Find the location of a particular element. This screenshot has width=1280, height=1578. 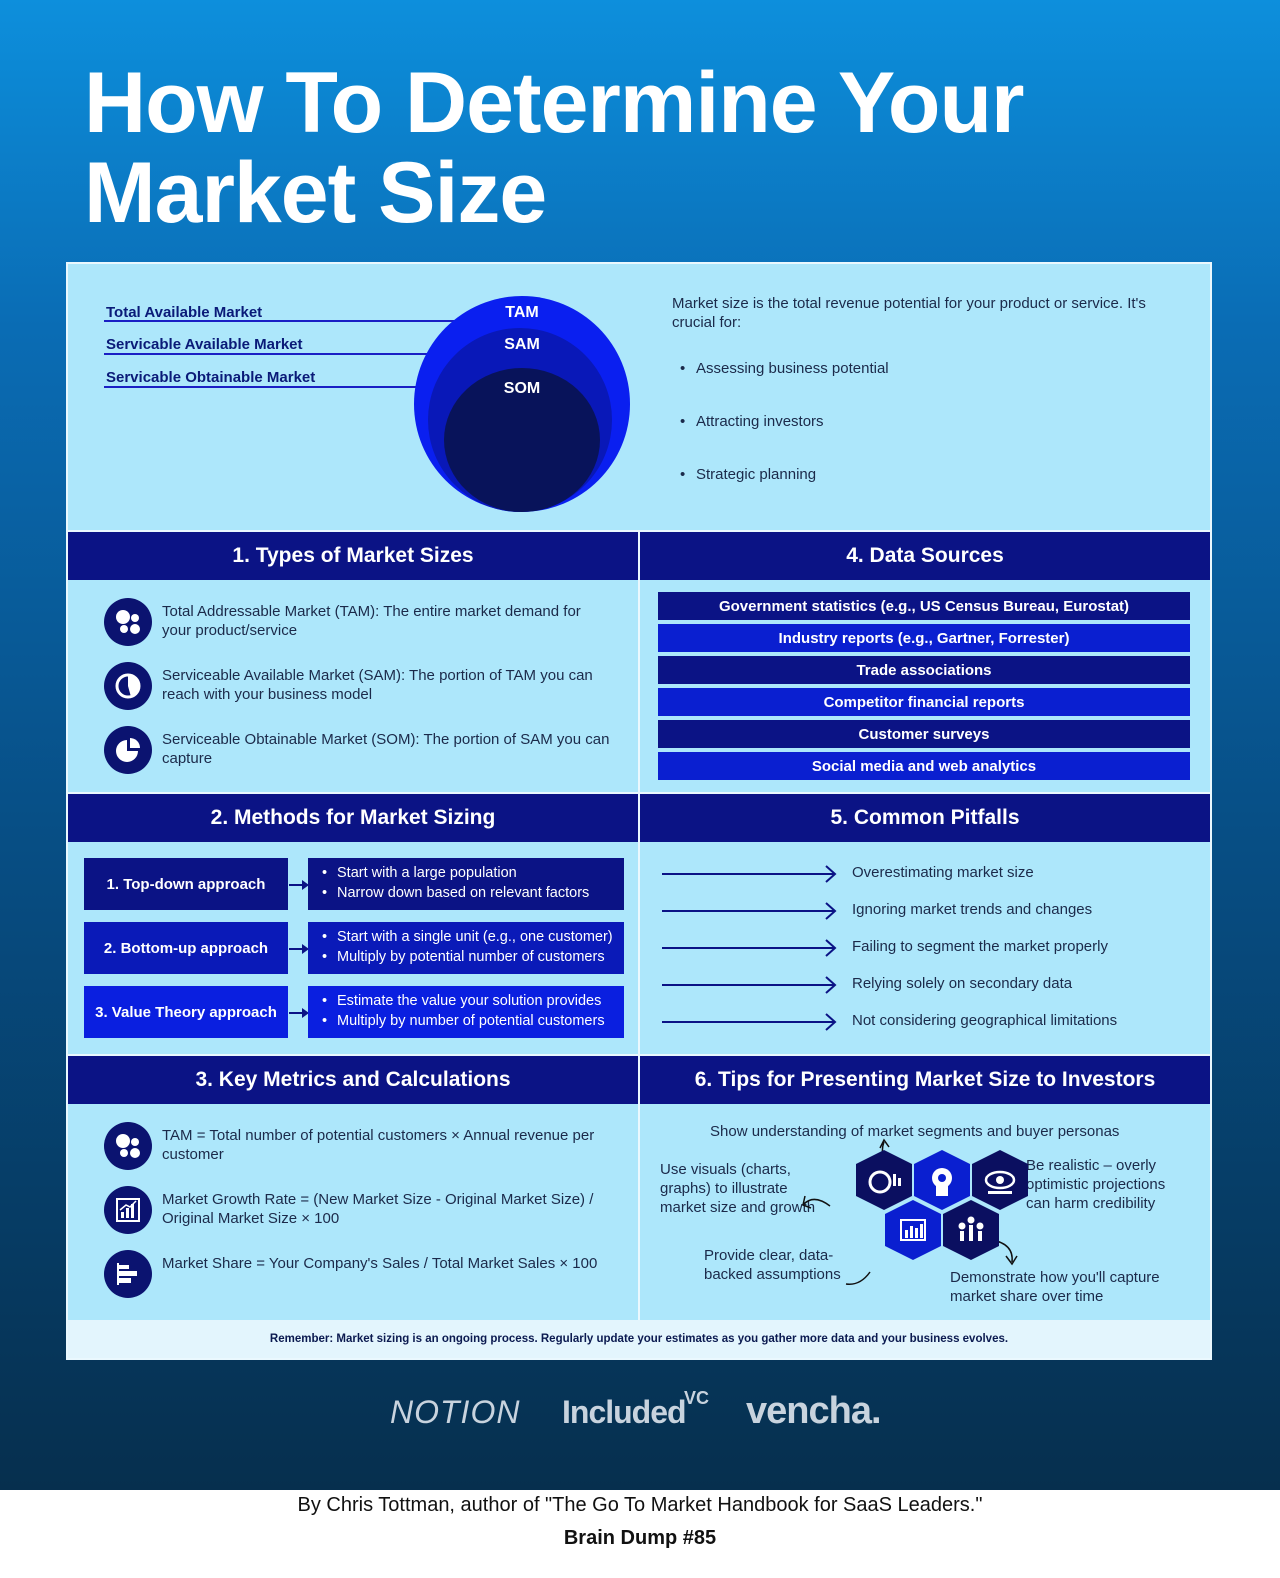

notion-logo: NOTION is located at coordinates (455, 1412).